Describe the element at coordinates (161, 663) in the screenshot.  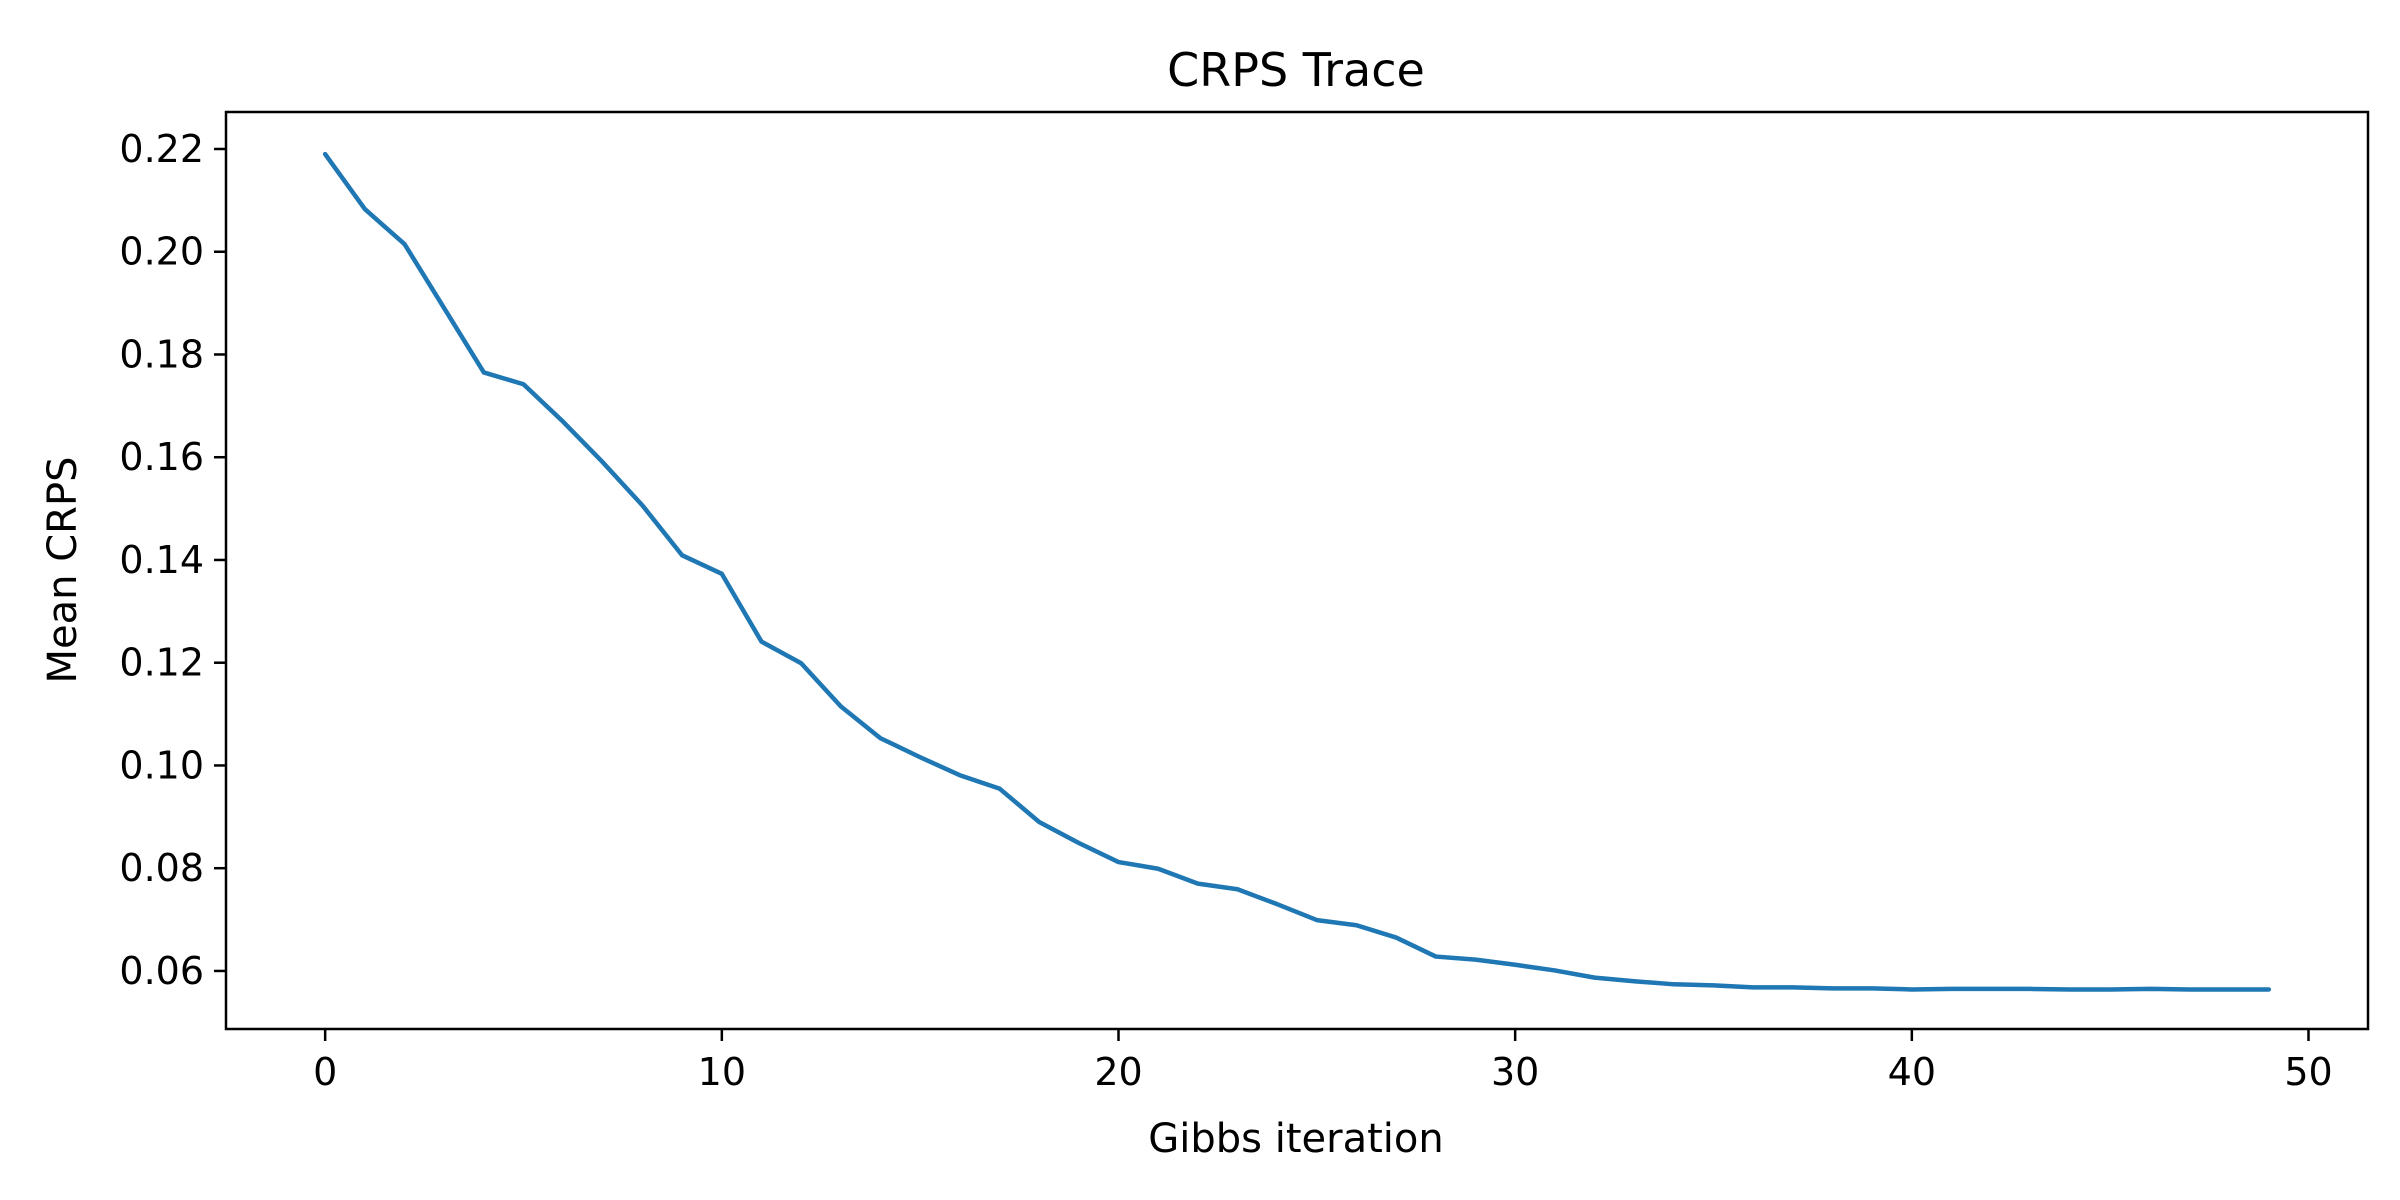
I see `y-tick-label: 0.12` at that location.